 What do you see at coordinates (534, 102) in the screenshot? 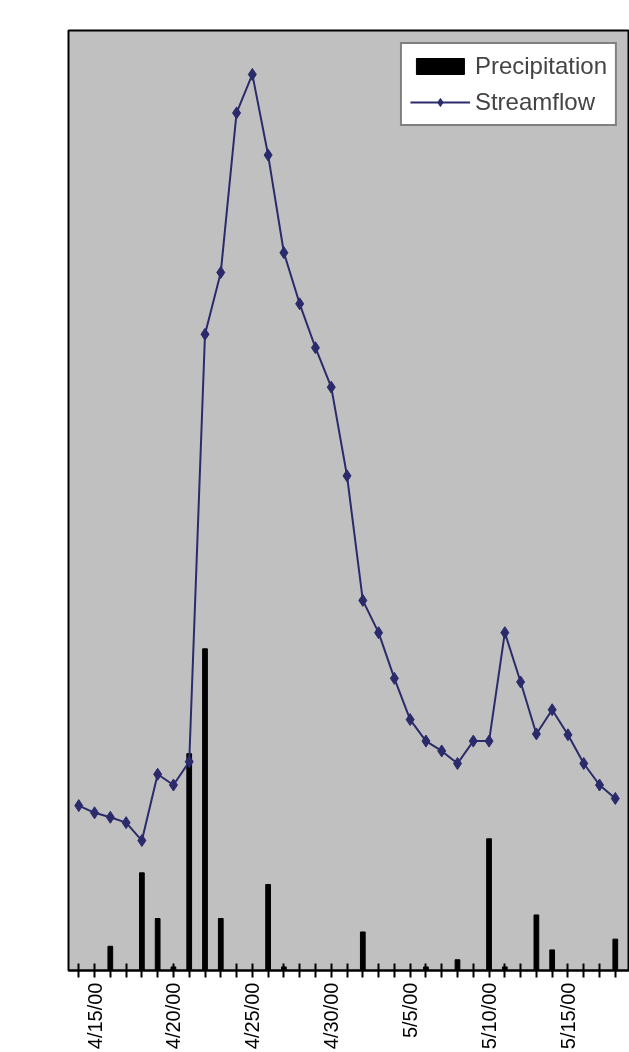
I see `legend-label: Streamflow` at bounding box center [534, 102].